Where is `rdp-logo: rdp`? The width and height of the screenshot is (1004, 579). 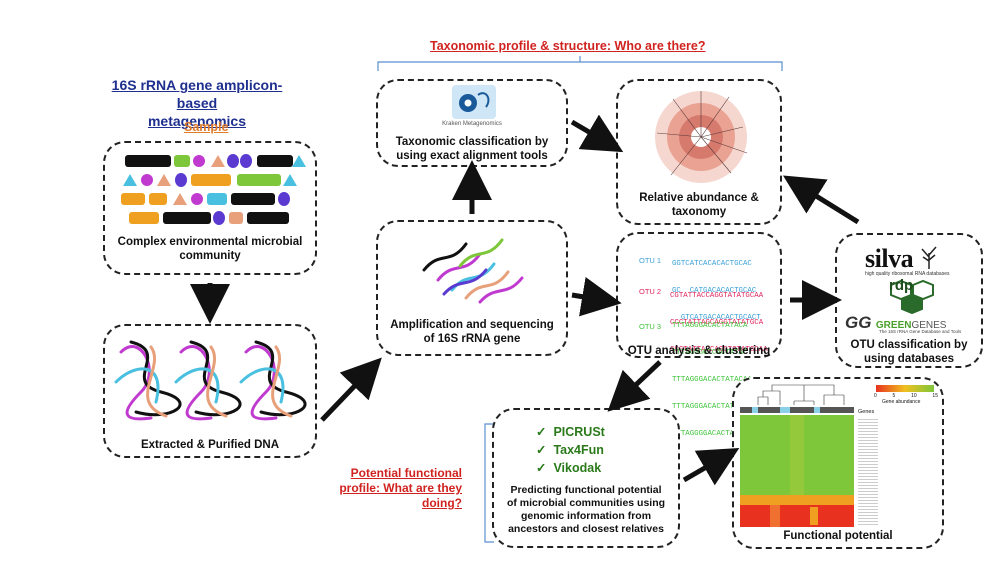 rdp-logo: rdp is located at coordinates (913, 296).